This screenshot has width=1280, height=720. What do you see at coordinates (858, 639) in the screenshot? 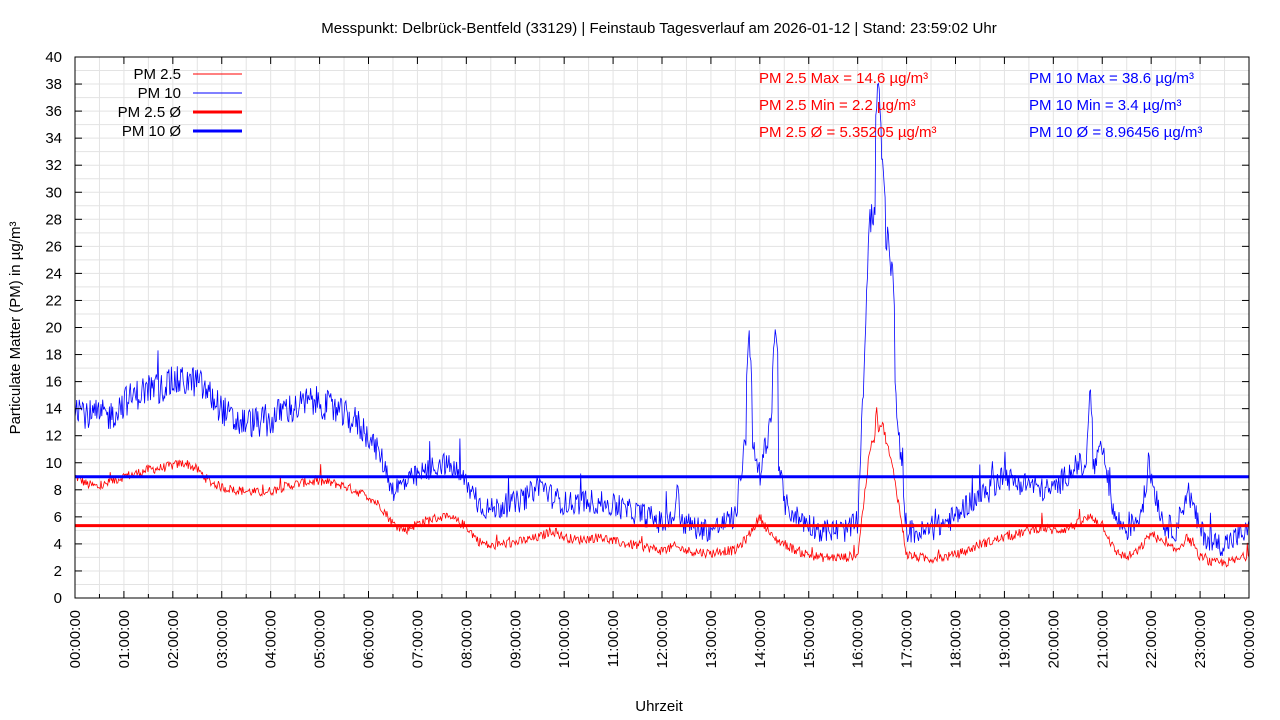
I see `x-tick-label: 16:00:00` at bounding box center [858, 639].